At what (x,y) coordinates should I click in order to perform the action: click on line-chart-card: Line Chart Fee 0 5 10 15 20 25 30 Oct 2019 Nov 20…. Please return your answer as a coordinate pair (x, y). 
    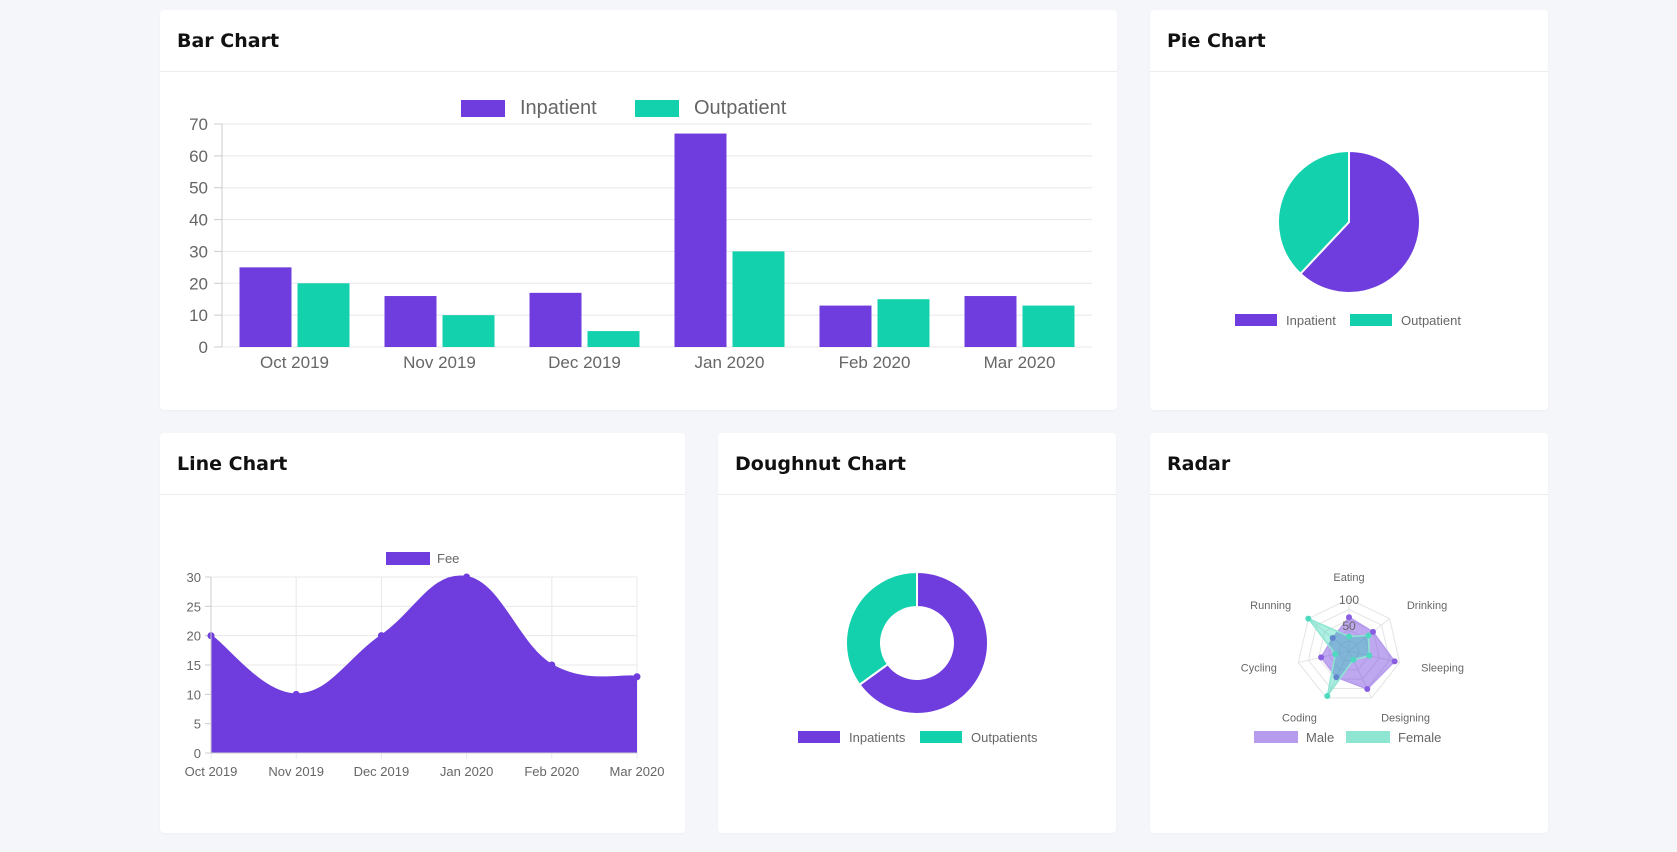
    Looking at the image, I should click on (422, 633).